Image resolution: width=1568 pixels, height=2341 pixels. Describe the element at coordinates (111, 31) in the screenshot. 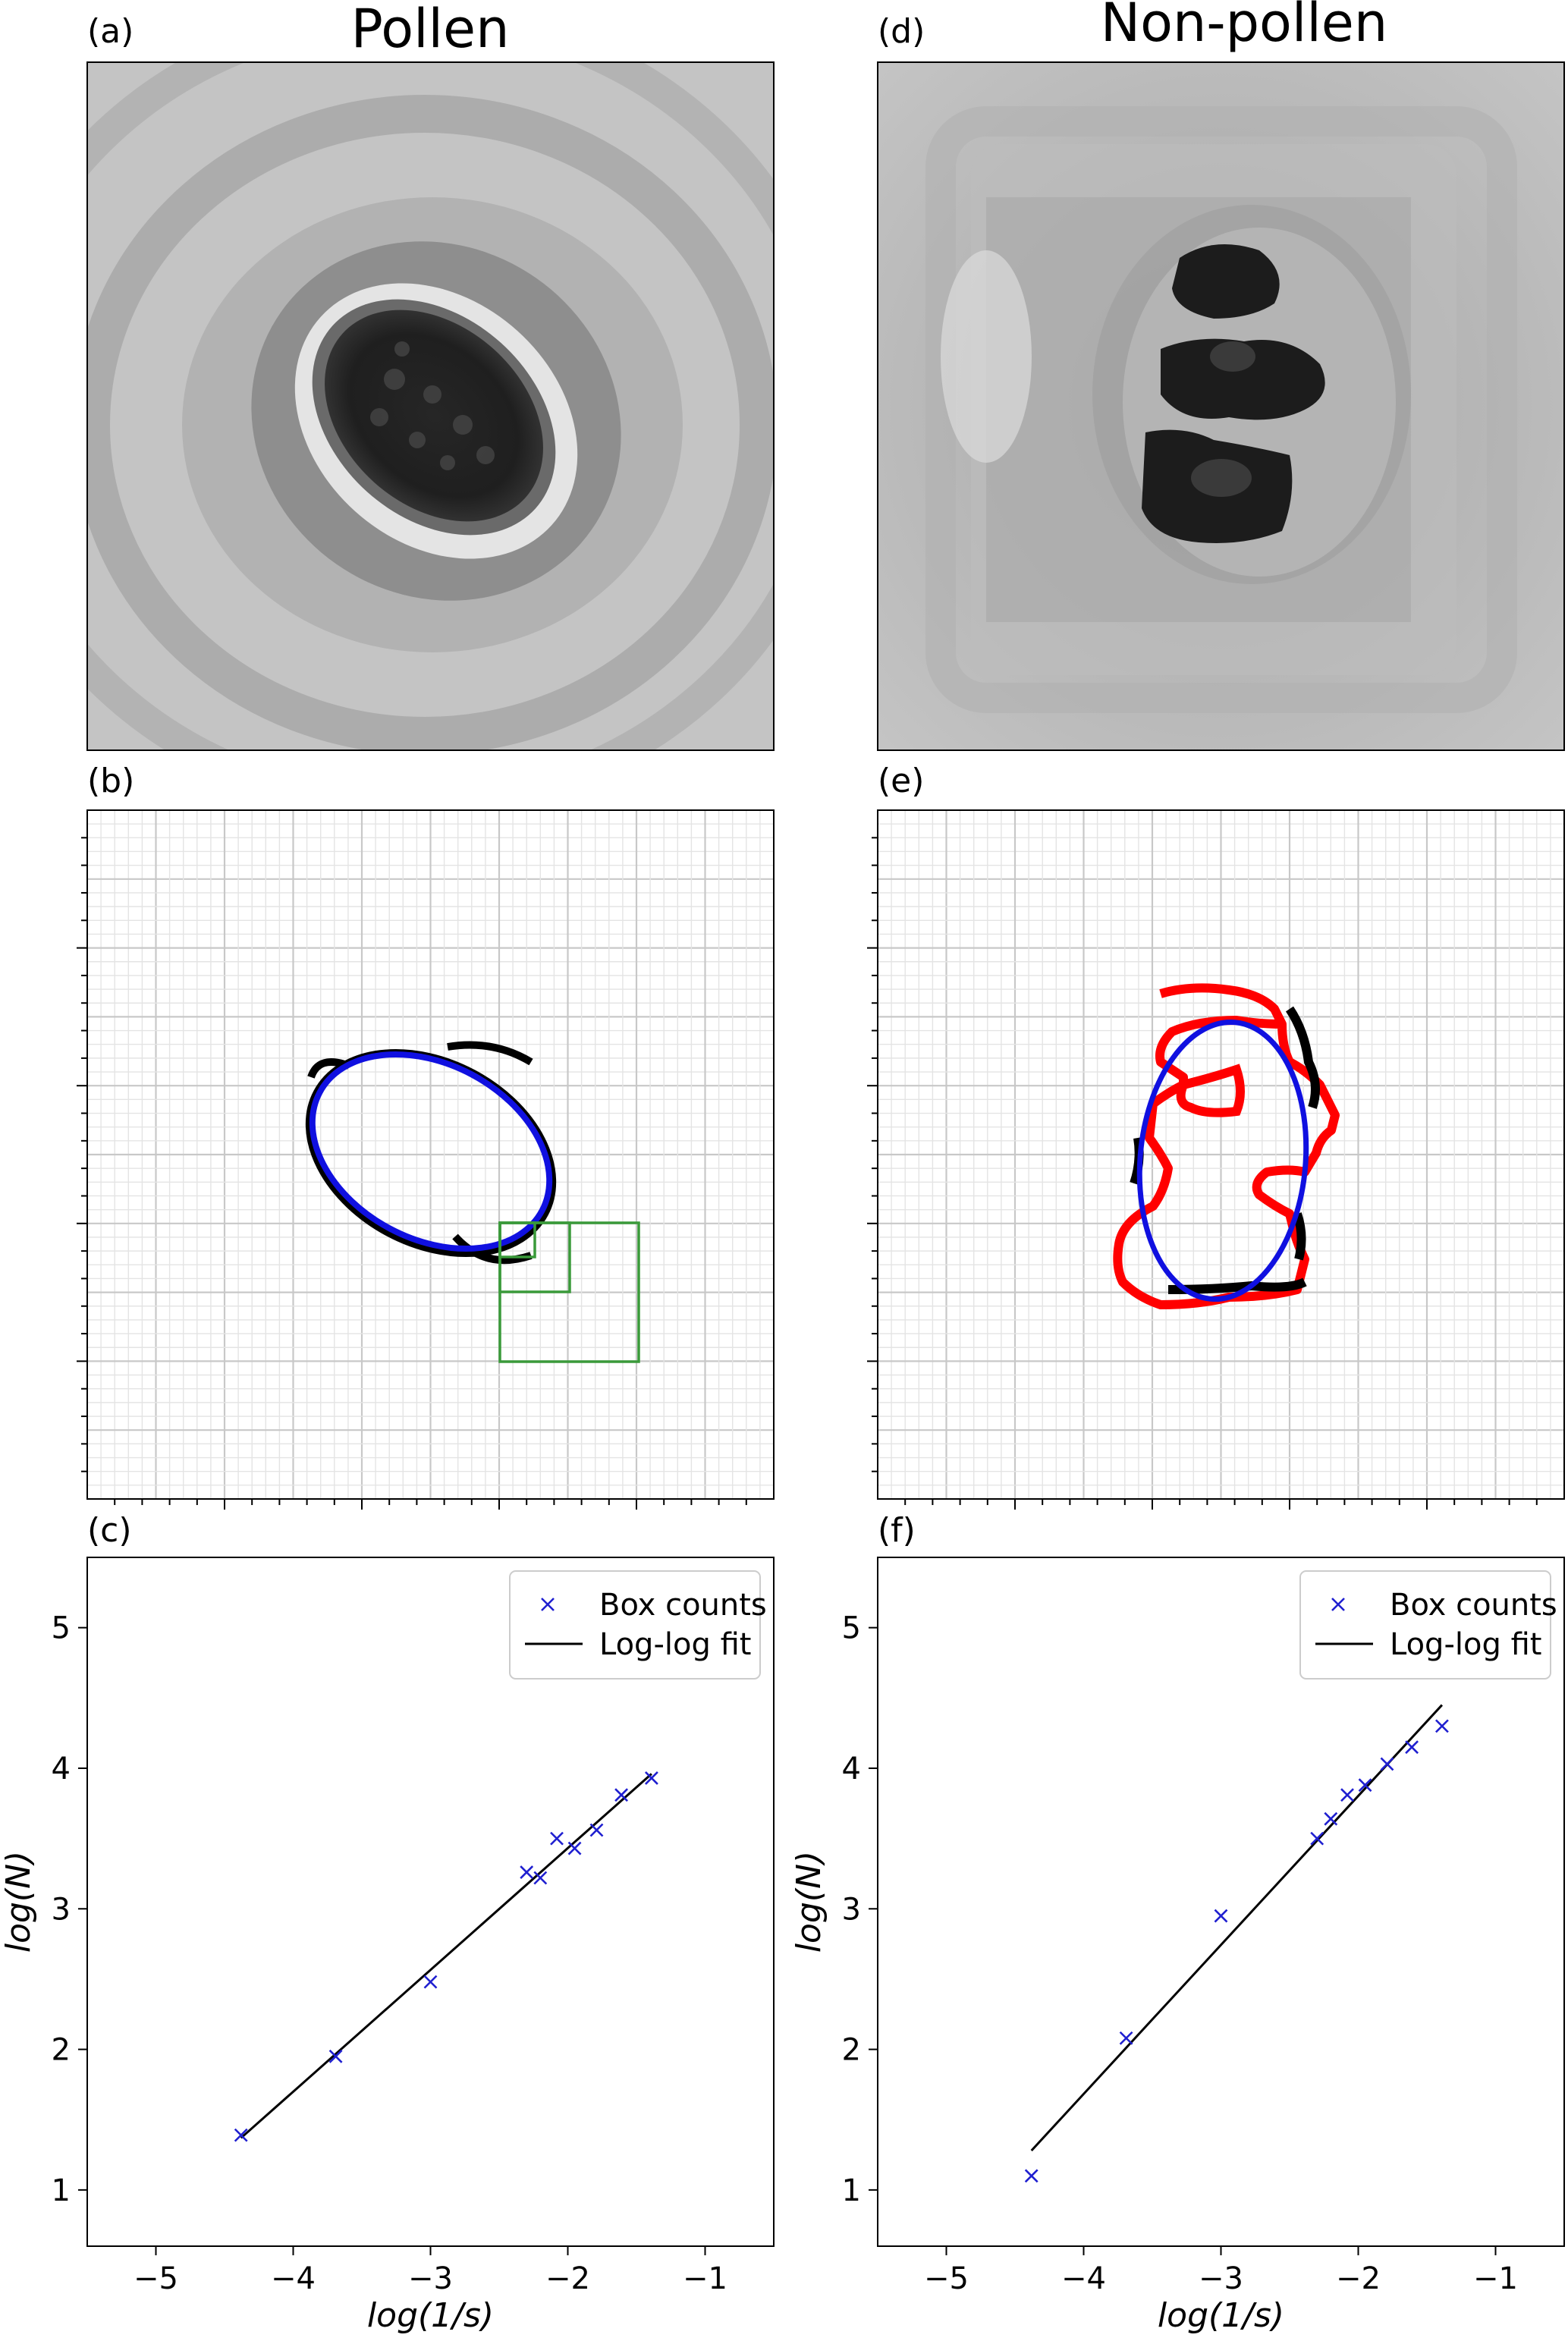

I see `panel-a-tag: (a)` at that location.